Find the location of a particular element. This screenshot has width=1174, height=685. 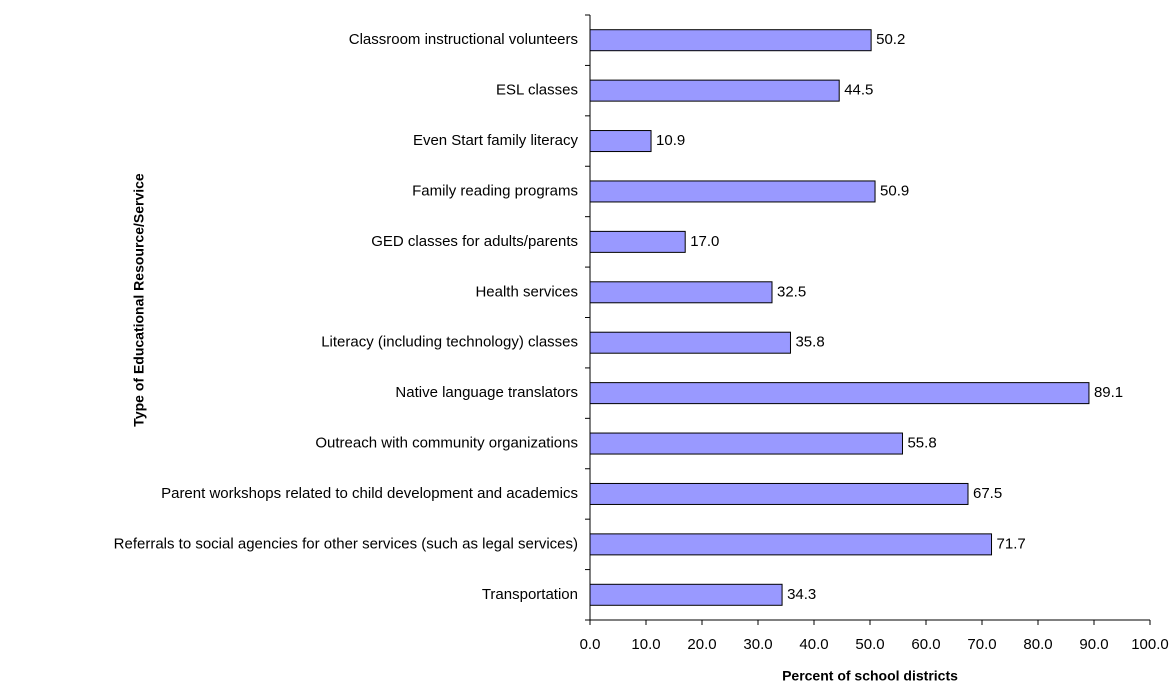

x-tick-label: 10.0 is located at coordinates (645, 644).